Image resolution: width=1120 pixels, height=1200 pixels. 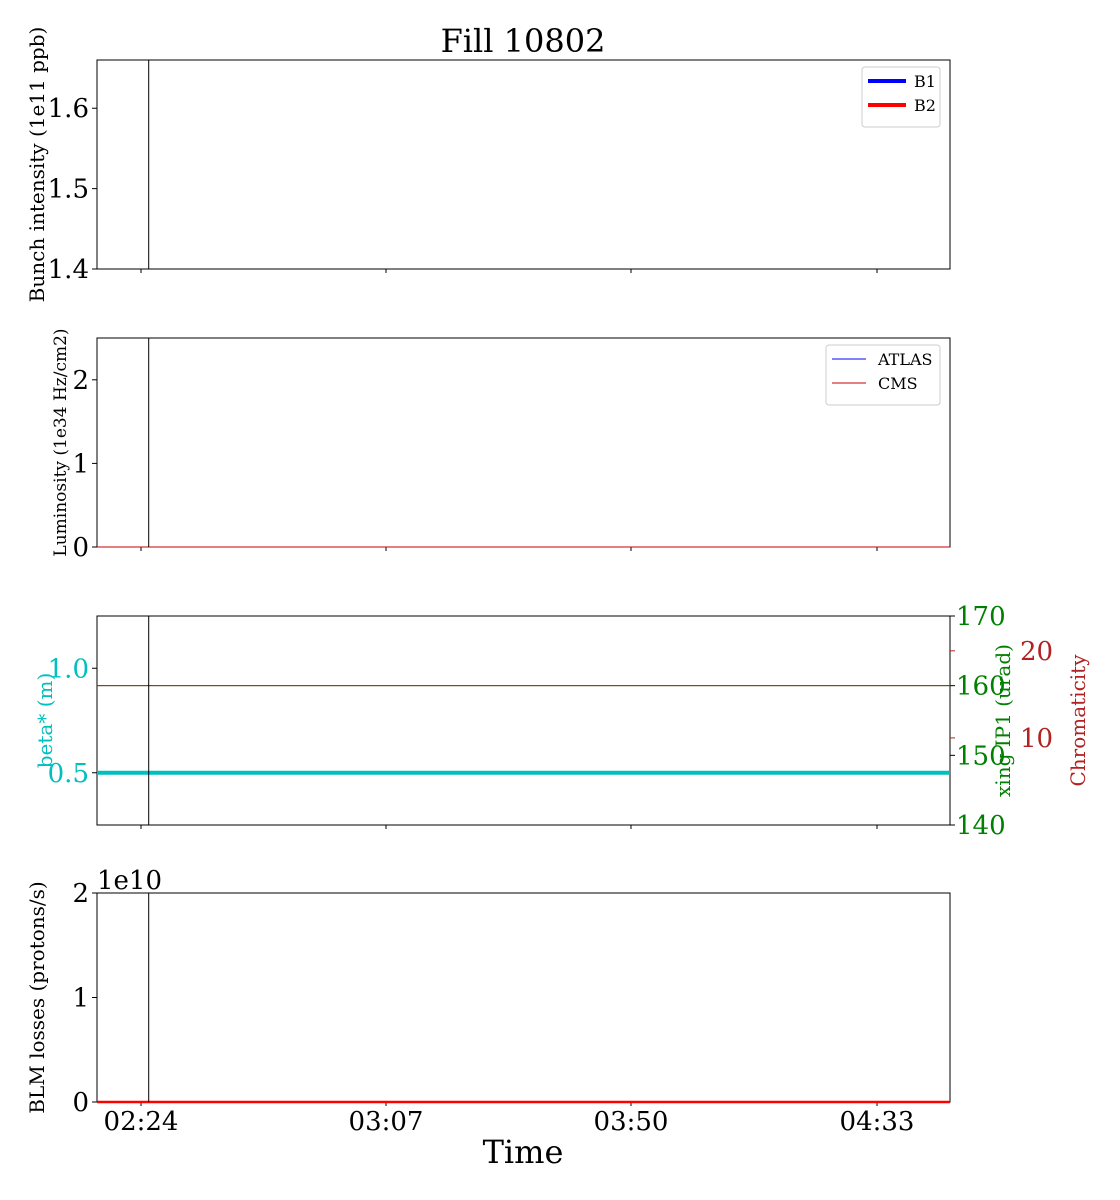 What do you see at coordinates (1003, 720) in the screenshot?
I see `xing-y-axis-label: xing IP1 (urad)` at bounding box center [1003, 720].